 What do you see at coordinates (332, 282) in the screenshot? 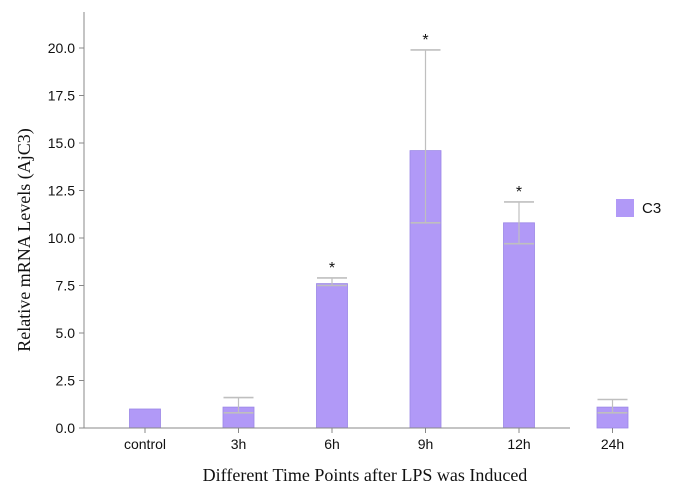
I see `error-bar-6h` at bounding box center [332, 282].